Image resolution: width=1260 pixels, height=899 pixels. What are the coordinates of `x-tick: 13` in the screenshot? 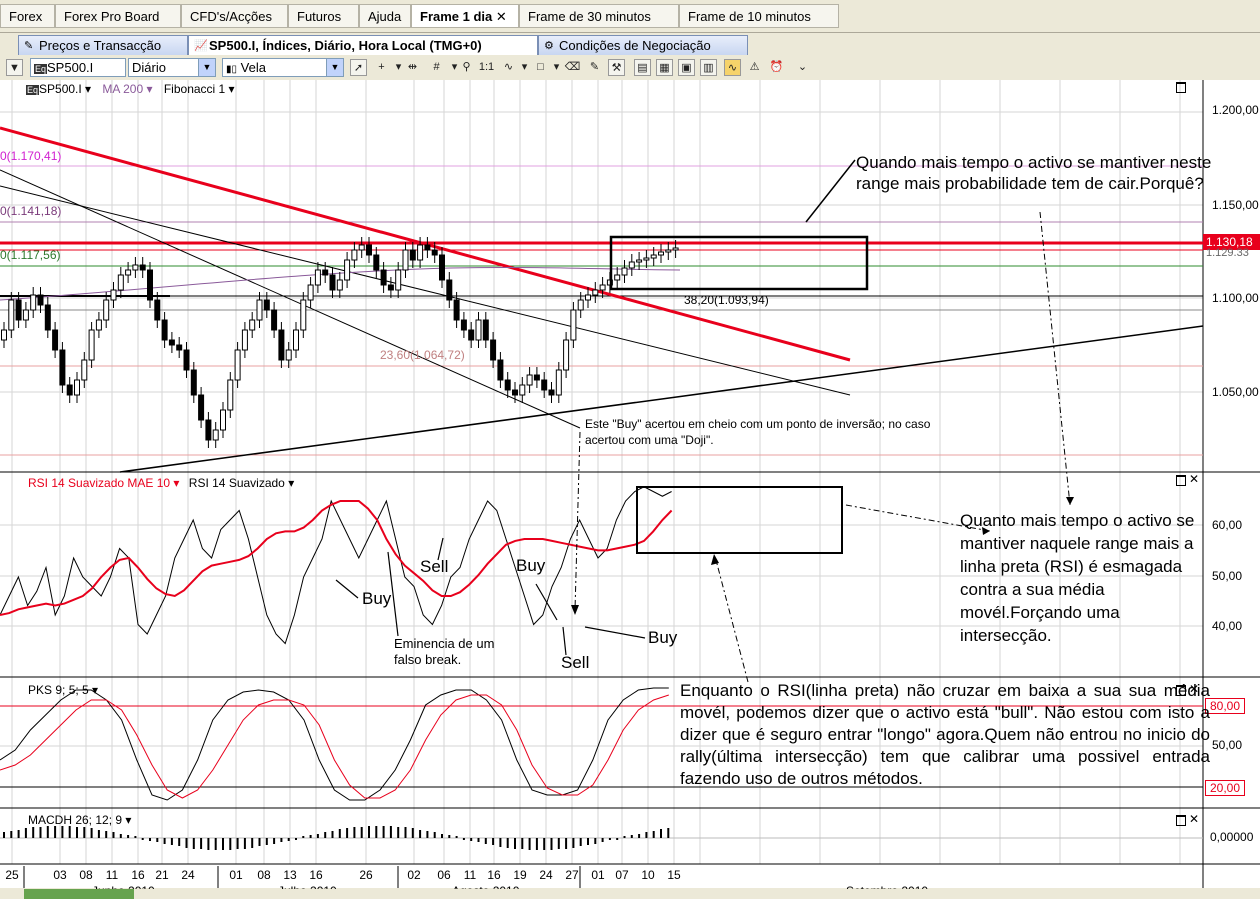 It's located at (290, 875).